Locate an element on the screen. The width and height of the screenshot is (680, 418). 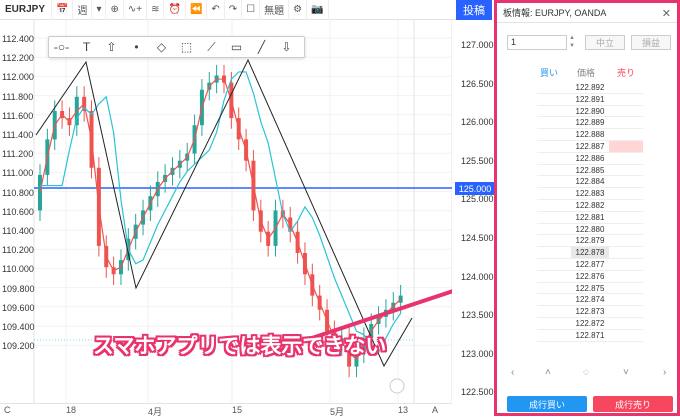
ladder-row: 122.891 is located at coordinates (590, 100).